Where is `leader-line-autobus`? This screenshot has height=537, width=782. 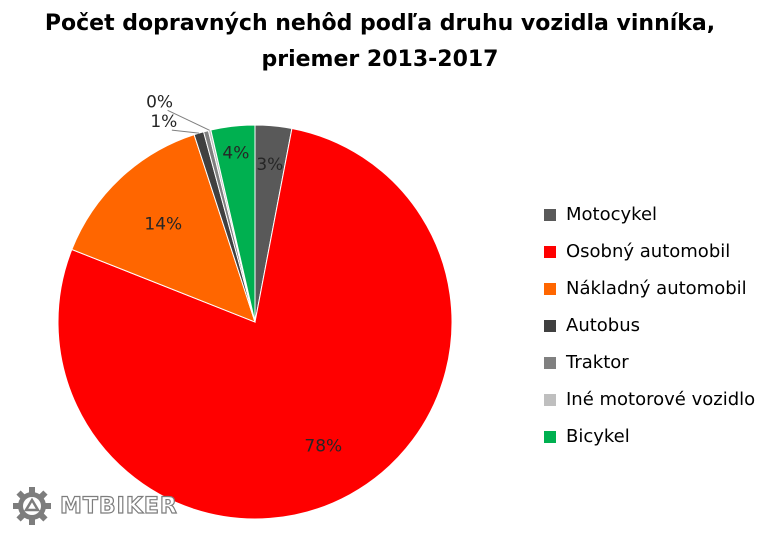 leader-line-autobus is located at coordinates (185, 131).